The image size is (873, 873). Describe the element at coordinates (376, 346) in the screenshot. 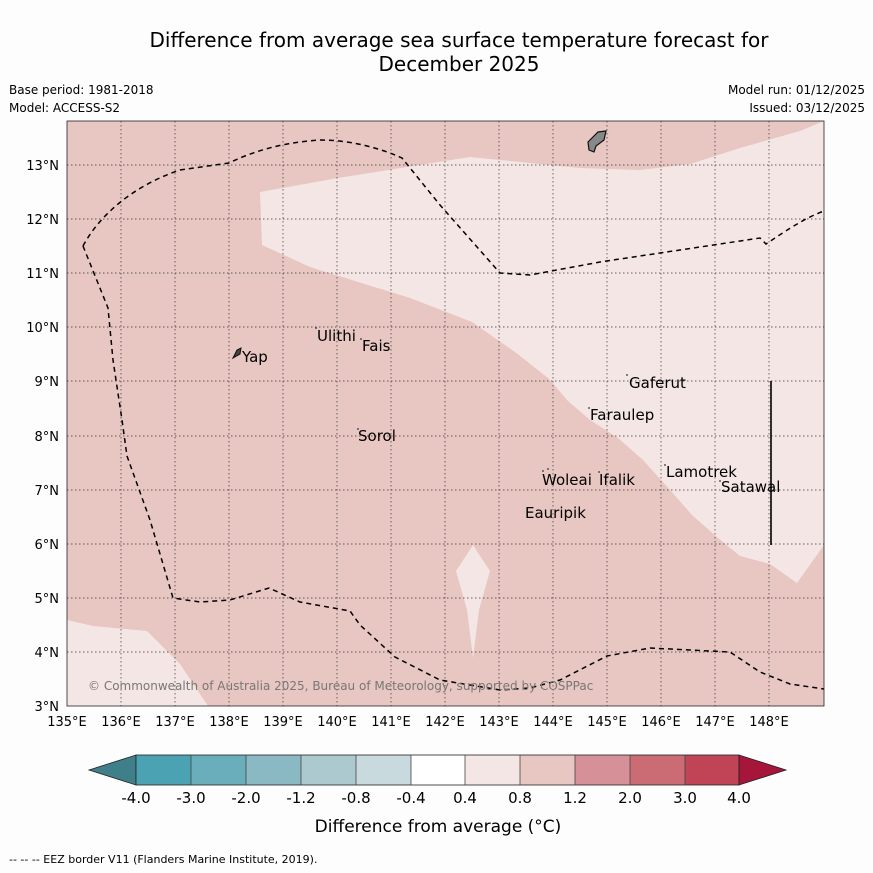

I see `place-fais: Fais` at that location.